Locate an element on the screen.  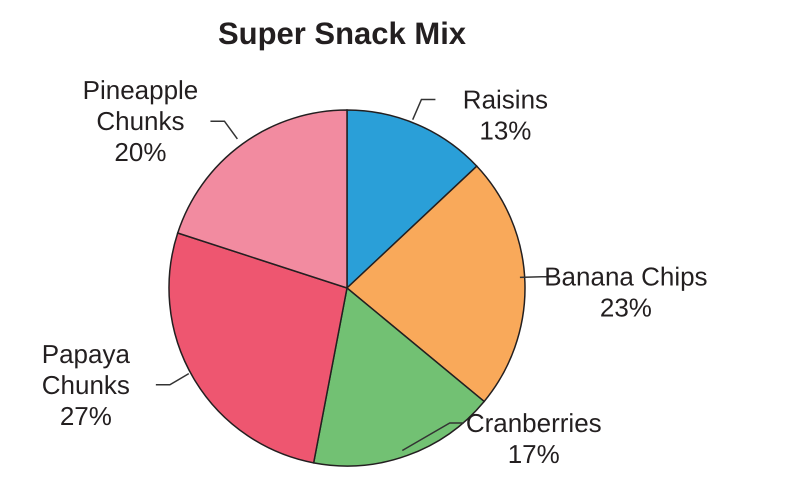
data-label: 13% is located at coordinates (505, 130).